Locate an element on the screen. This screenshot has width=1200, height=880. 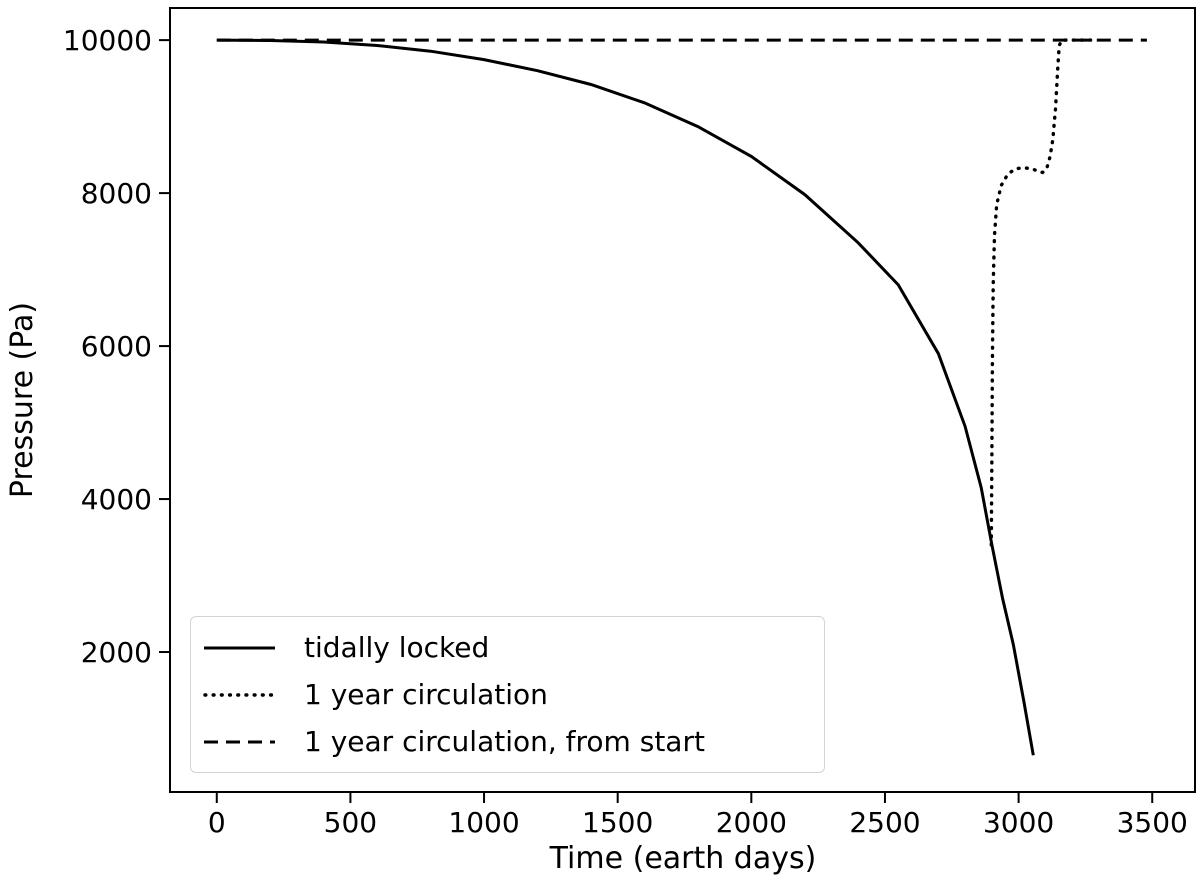
legend-label-1-year-circulation: 1 year circulation is located at coordinates (426, 694).